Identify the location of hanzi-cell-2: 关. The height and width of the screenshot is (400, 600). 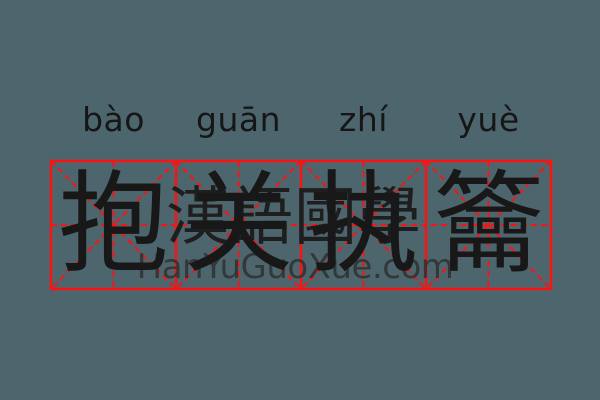
(238, 225).